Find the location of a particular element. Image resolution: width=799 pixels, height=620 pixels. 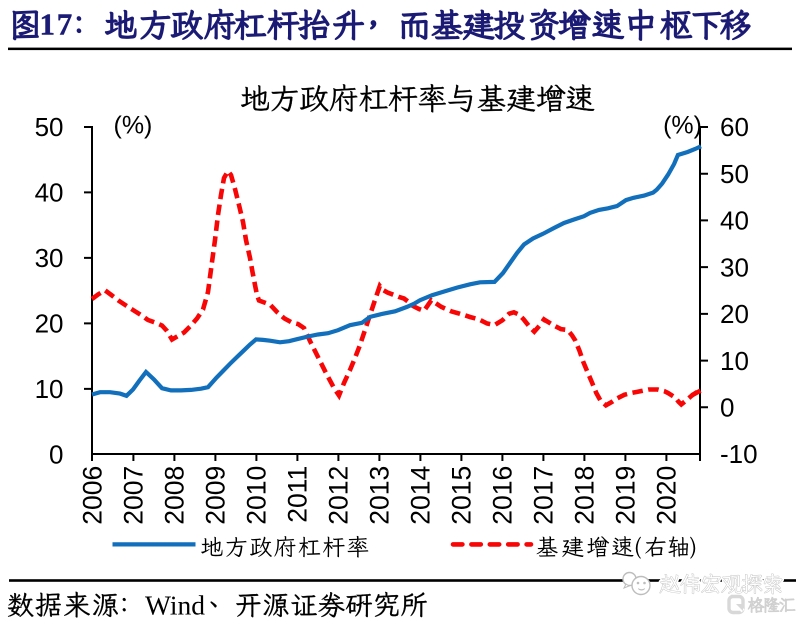

svg-text: 地方政府杠杆率与基建增速 is located at coordinates (417, 98).